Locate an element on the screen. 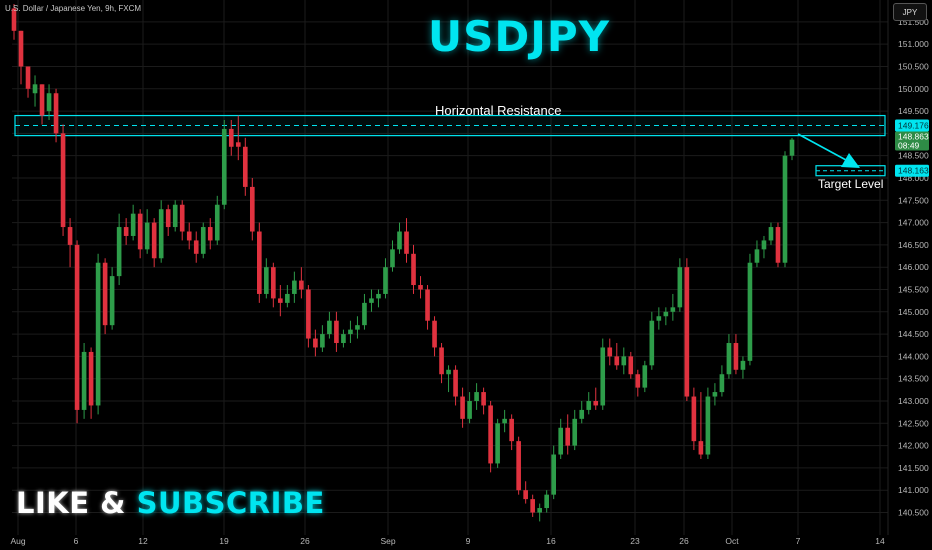 This screenshot has height=550, width=932. resistance-price-tag-bg is located at coordinates (912, 125).